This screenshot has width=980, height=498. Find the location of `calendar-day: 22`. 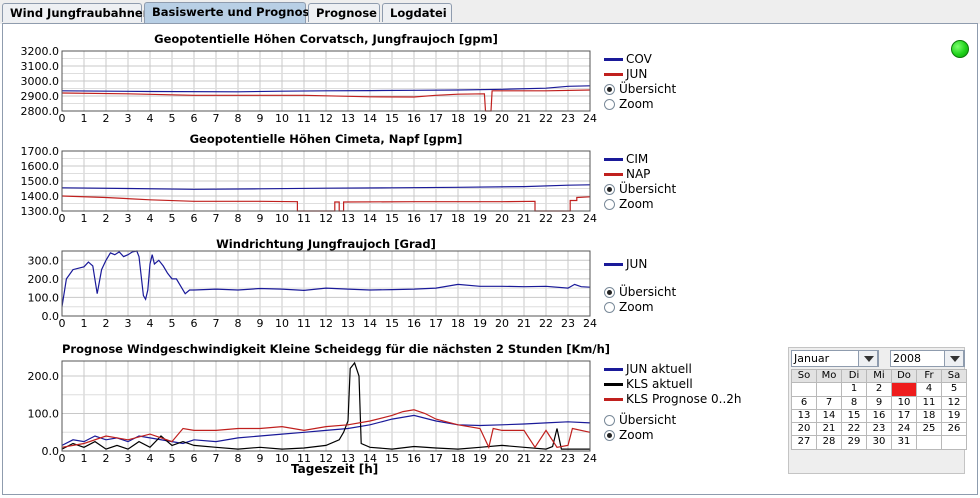

calendar-day: 22 is located at coordinates (854, 429).